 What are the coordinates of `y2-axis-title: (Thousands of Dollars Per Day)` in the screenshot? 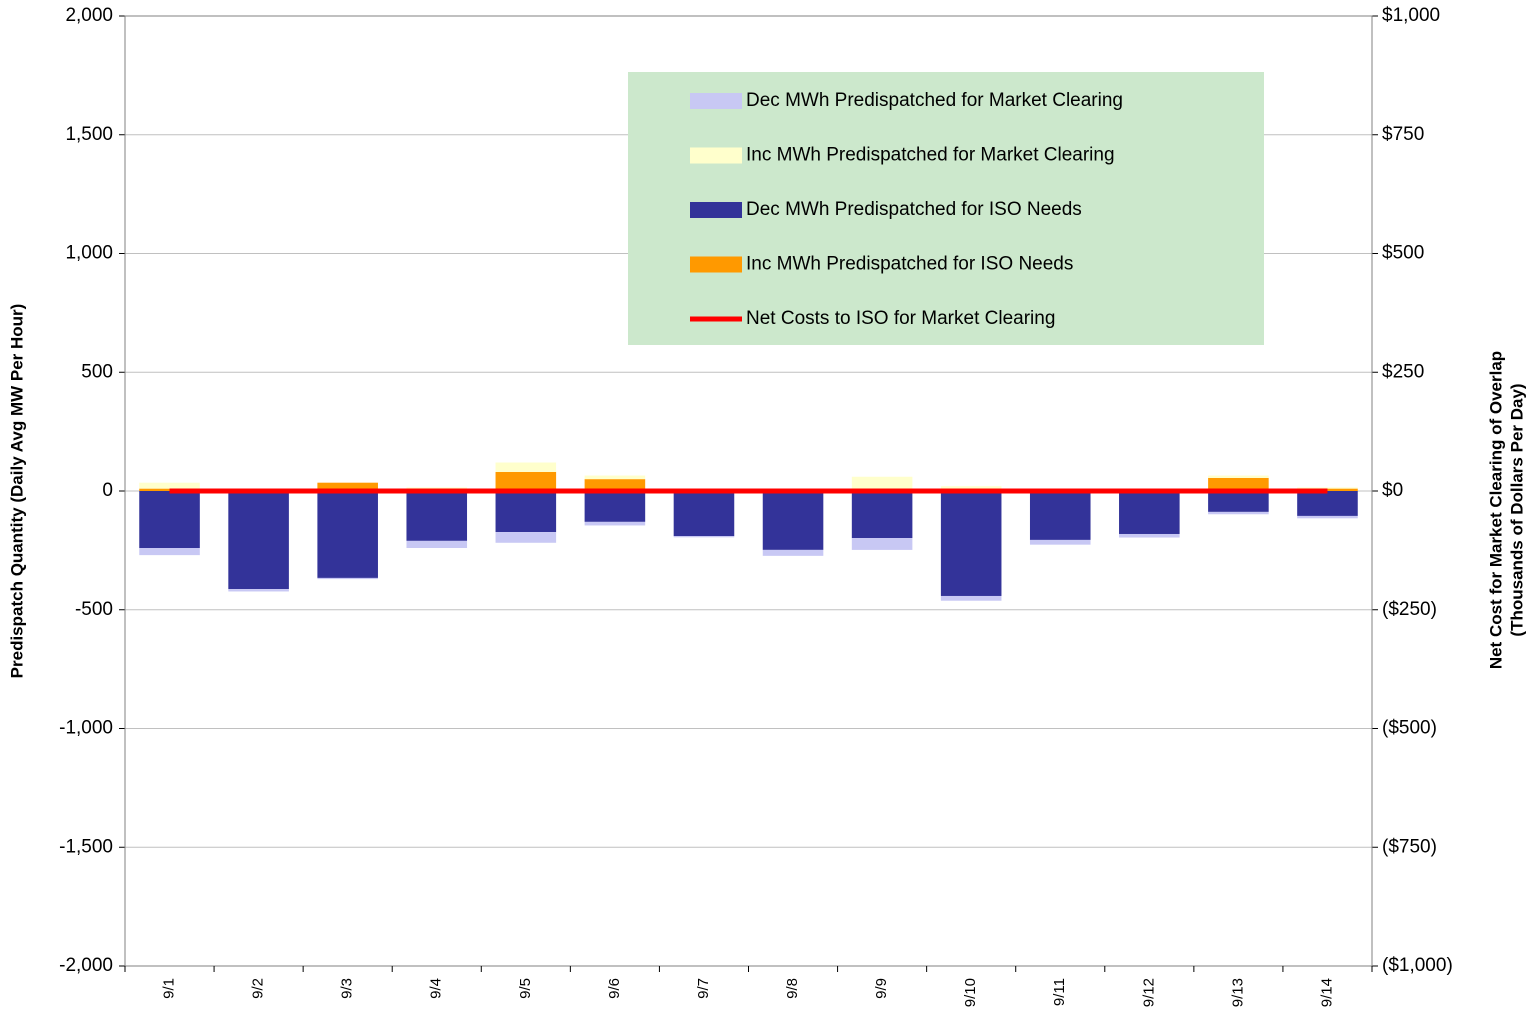 It's located at (1516, 509).